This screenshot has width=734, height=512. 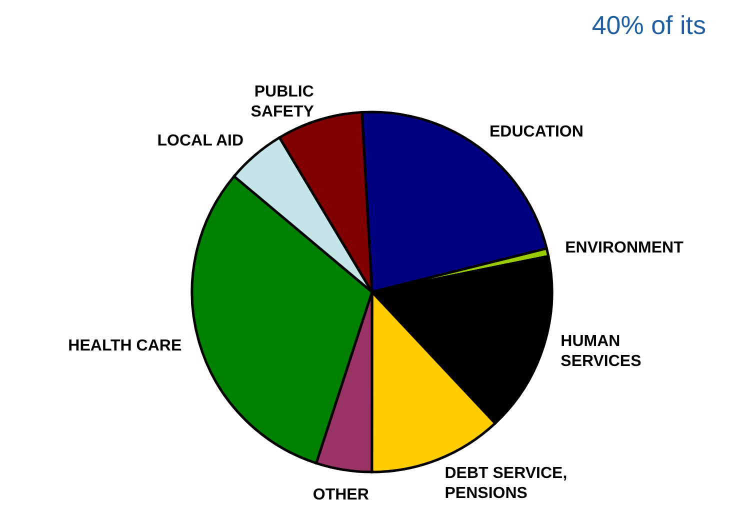 What do you see at coordinates (282, 102) in the screenshot?
I see `slice-label: PUBLIC SAFETY` at bounding box center [282, 102].